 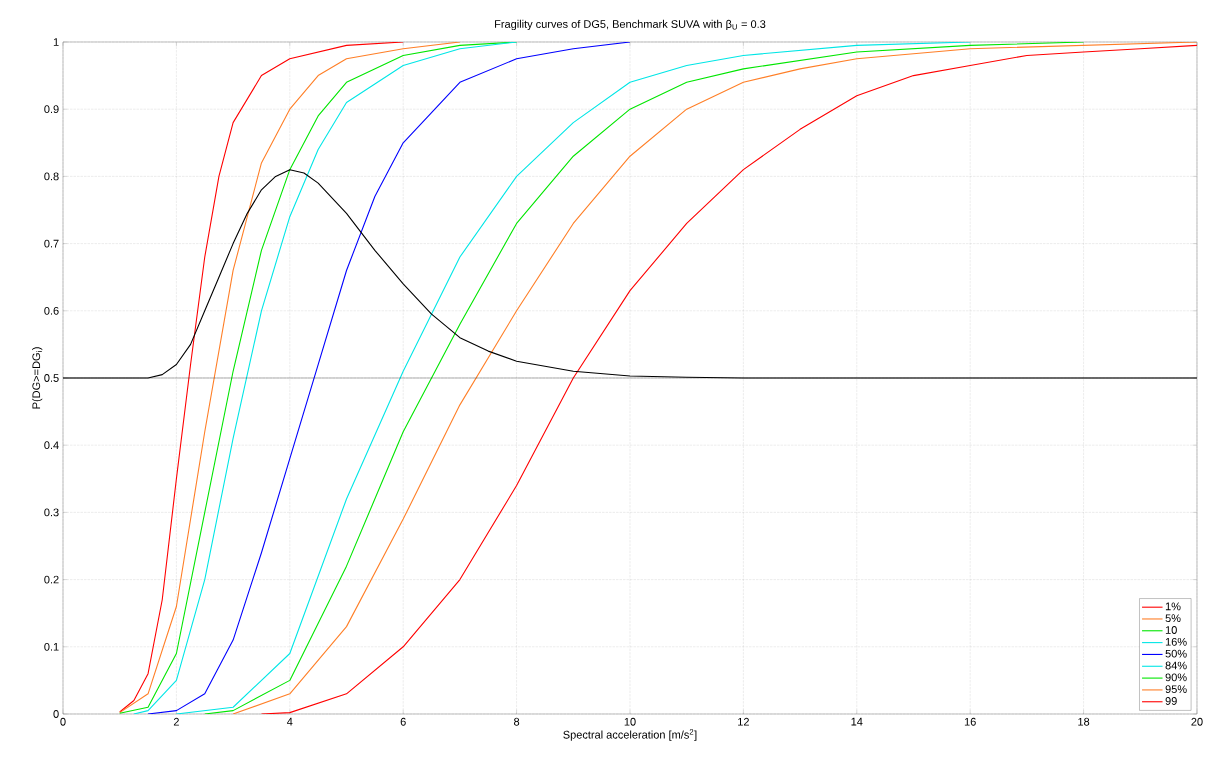 What do you see at coordinates (63, 721) in the screenshot?
I see `x-tick-label: 0` at bounding box center [63, 721].